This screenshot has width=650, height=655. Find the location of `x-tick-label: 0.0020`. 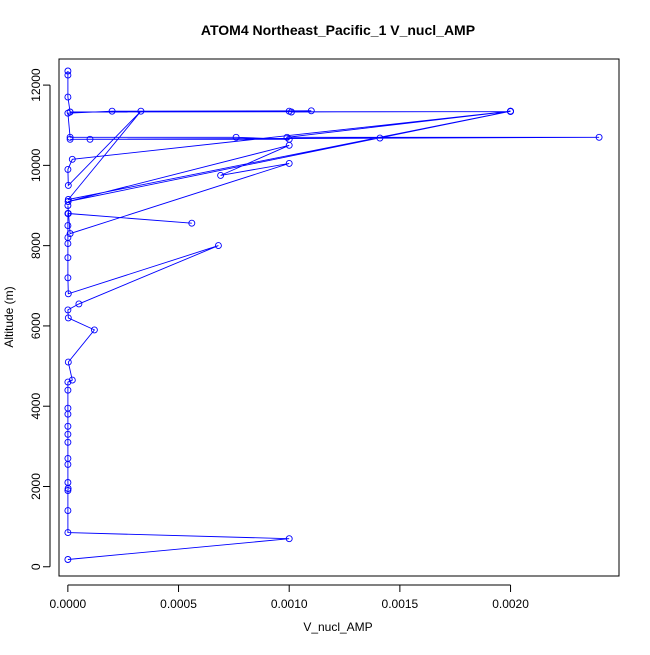

x-tick-label: 0.0020 is located at coordinates (510, 604).